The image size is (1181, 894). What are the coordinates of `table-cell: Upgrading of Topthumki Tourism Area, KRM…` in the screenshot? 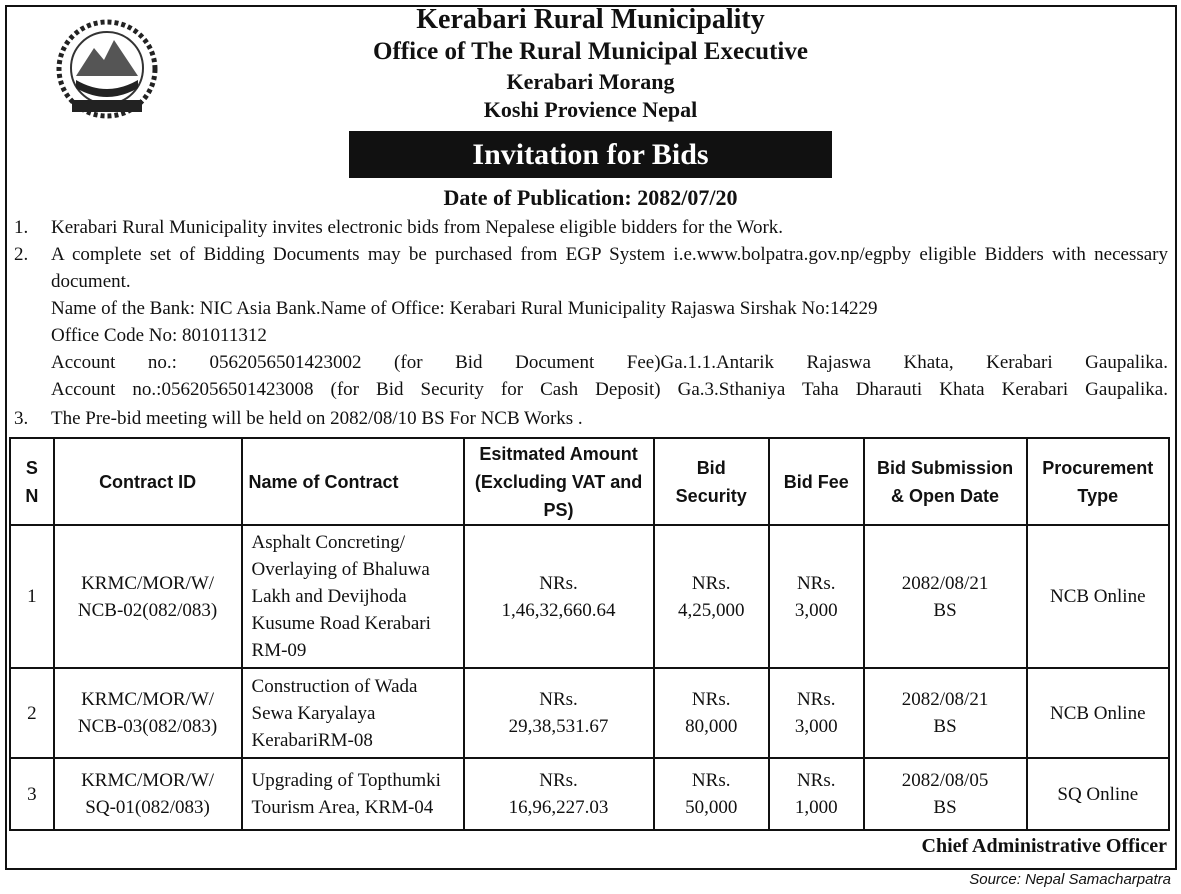 It's located at (352, 794).